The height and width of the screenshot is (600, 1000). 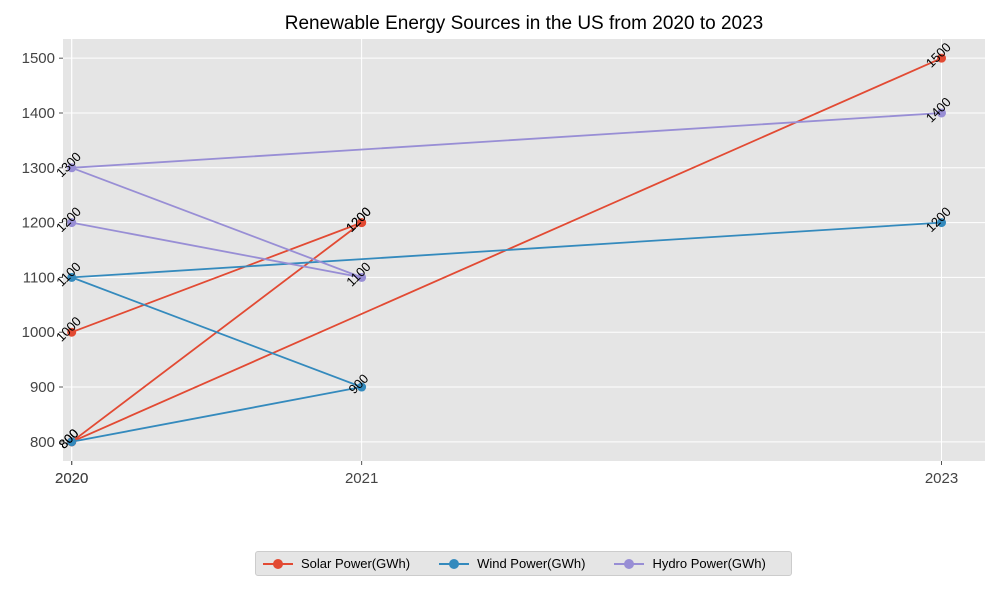 I want to click on y-tick-label: 1200, so click(x=38, y=223).